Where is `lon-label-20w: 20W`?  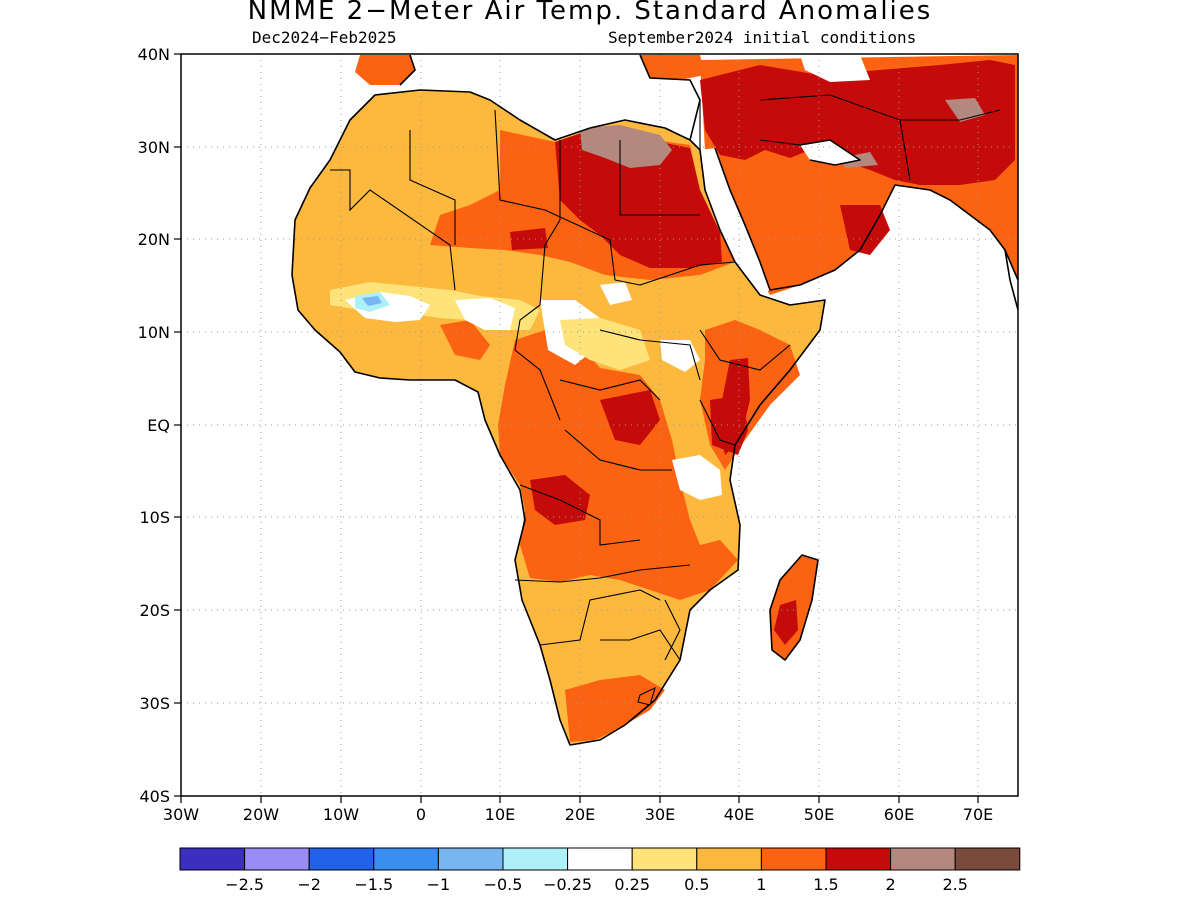 lon-label-20w: 20W is located at coordinates (261, 814).